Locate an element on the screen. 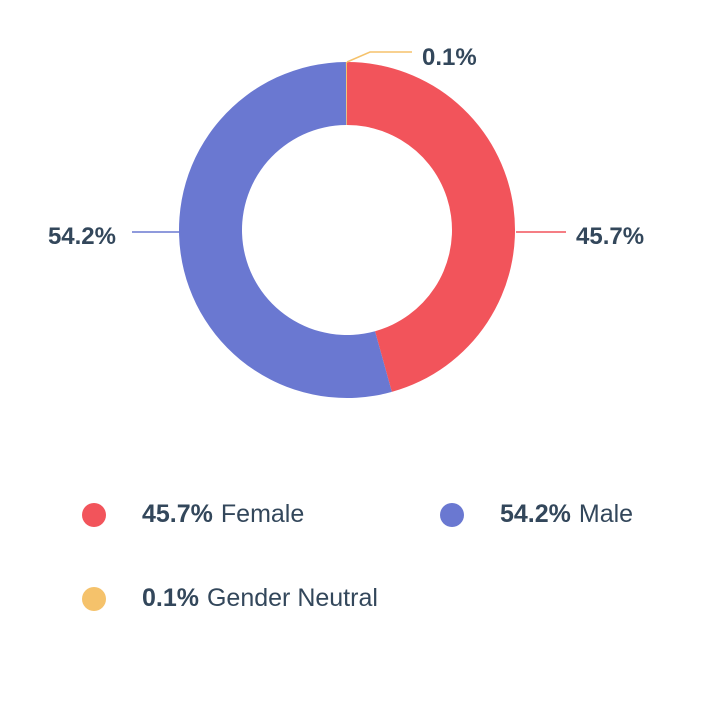 Image resolution: width=710 pixels, height=706 pixels. data-label-female: 45.7% is located at coordinates (610, 236).